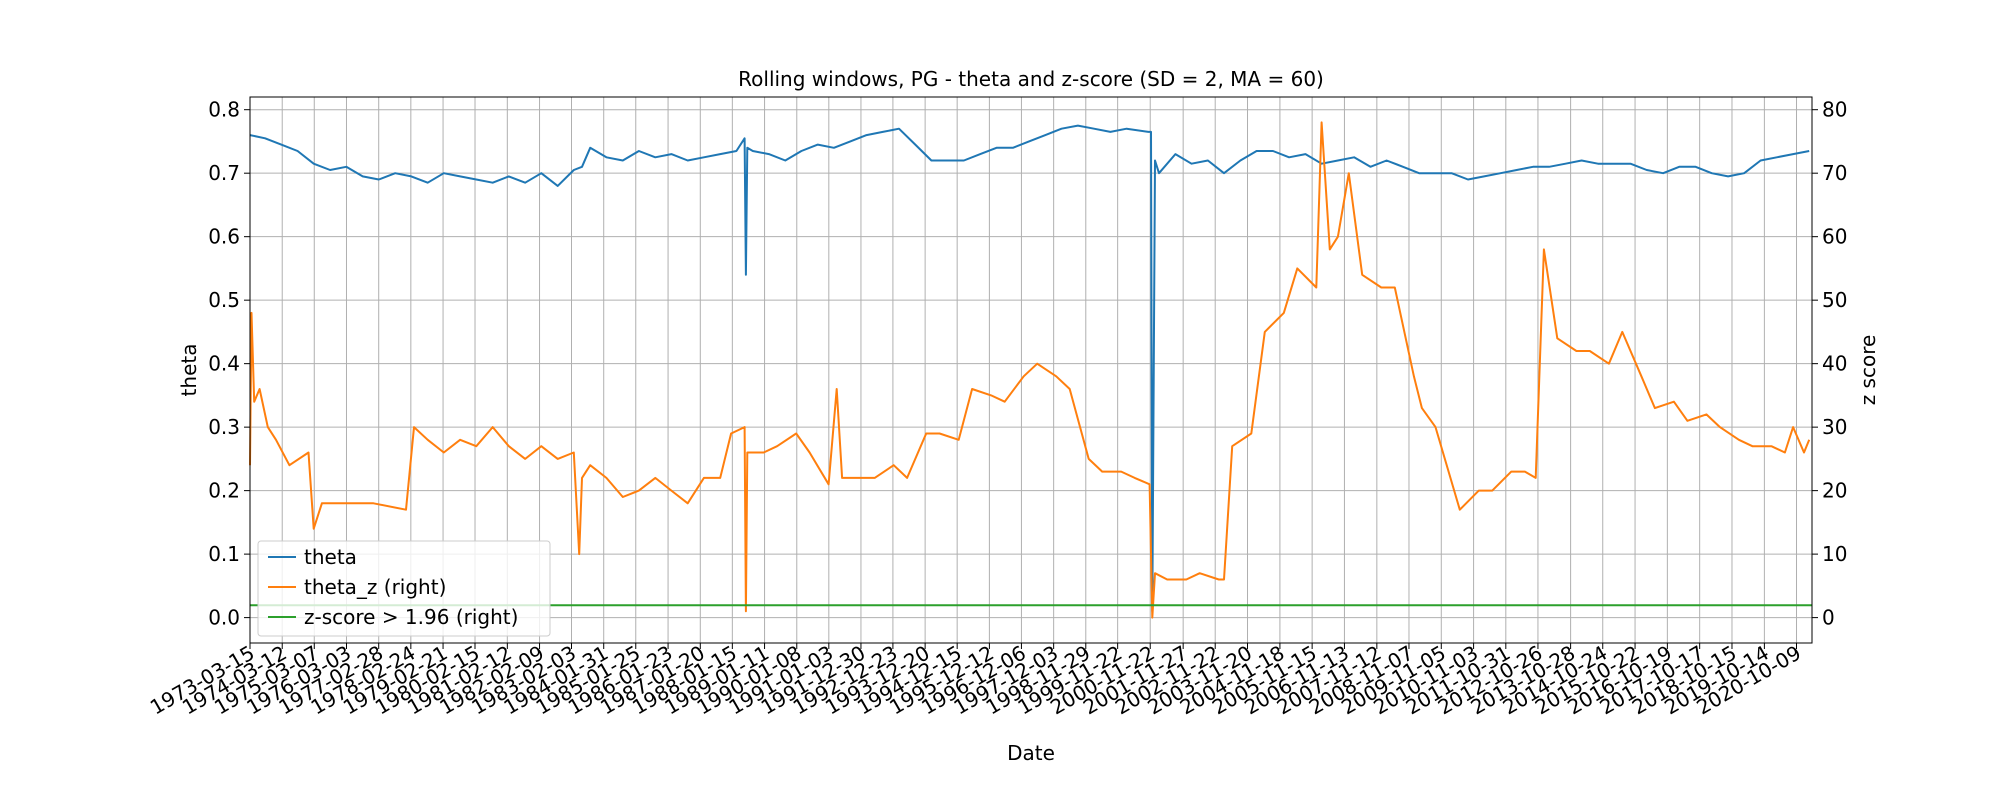 Image resolution: width=2000 pixels, height=800 pixels. What do you see at coordinates (224, 110) in the screenshot?
I see `y-left-tick-label: 0.8` at bounding box center [224, 110].